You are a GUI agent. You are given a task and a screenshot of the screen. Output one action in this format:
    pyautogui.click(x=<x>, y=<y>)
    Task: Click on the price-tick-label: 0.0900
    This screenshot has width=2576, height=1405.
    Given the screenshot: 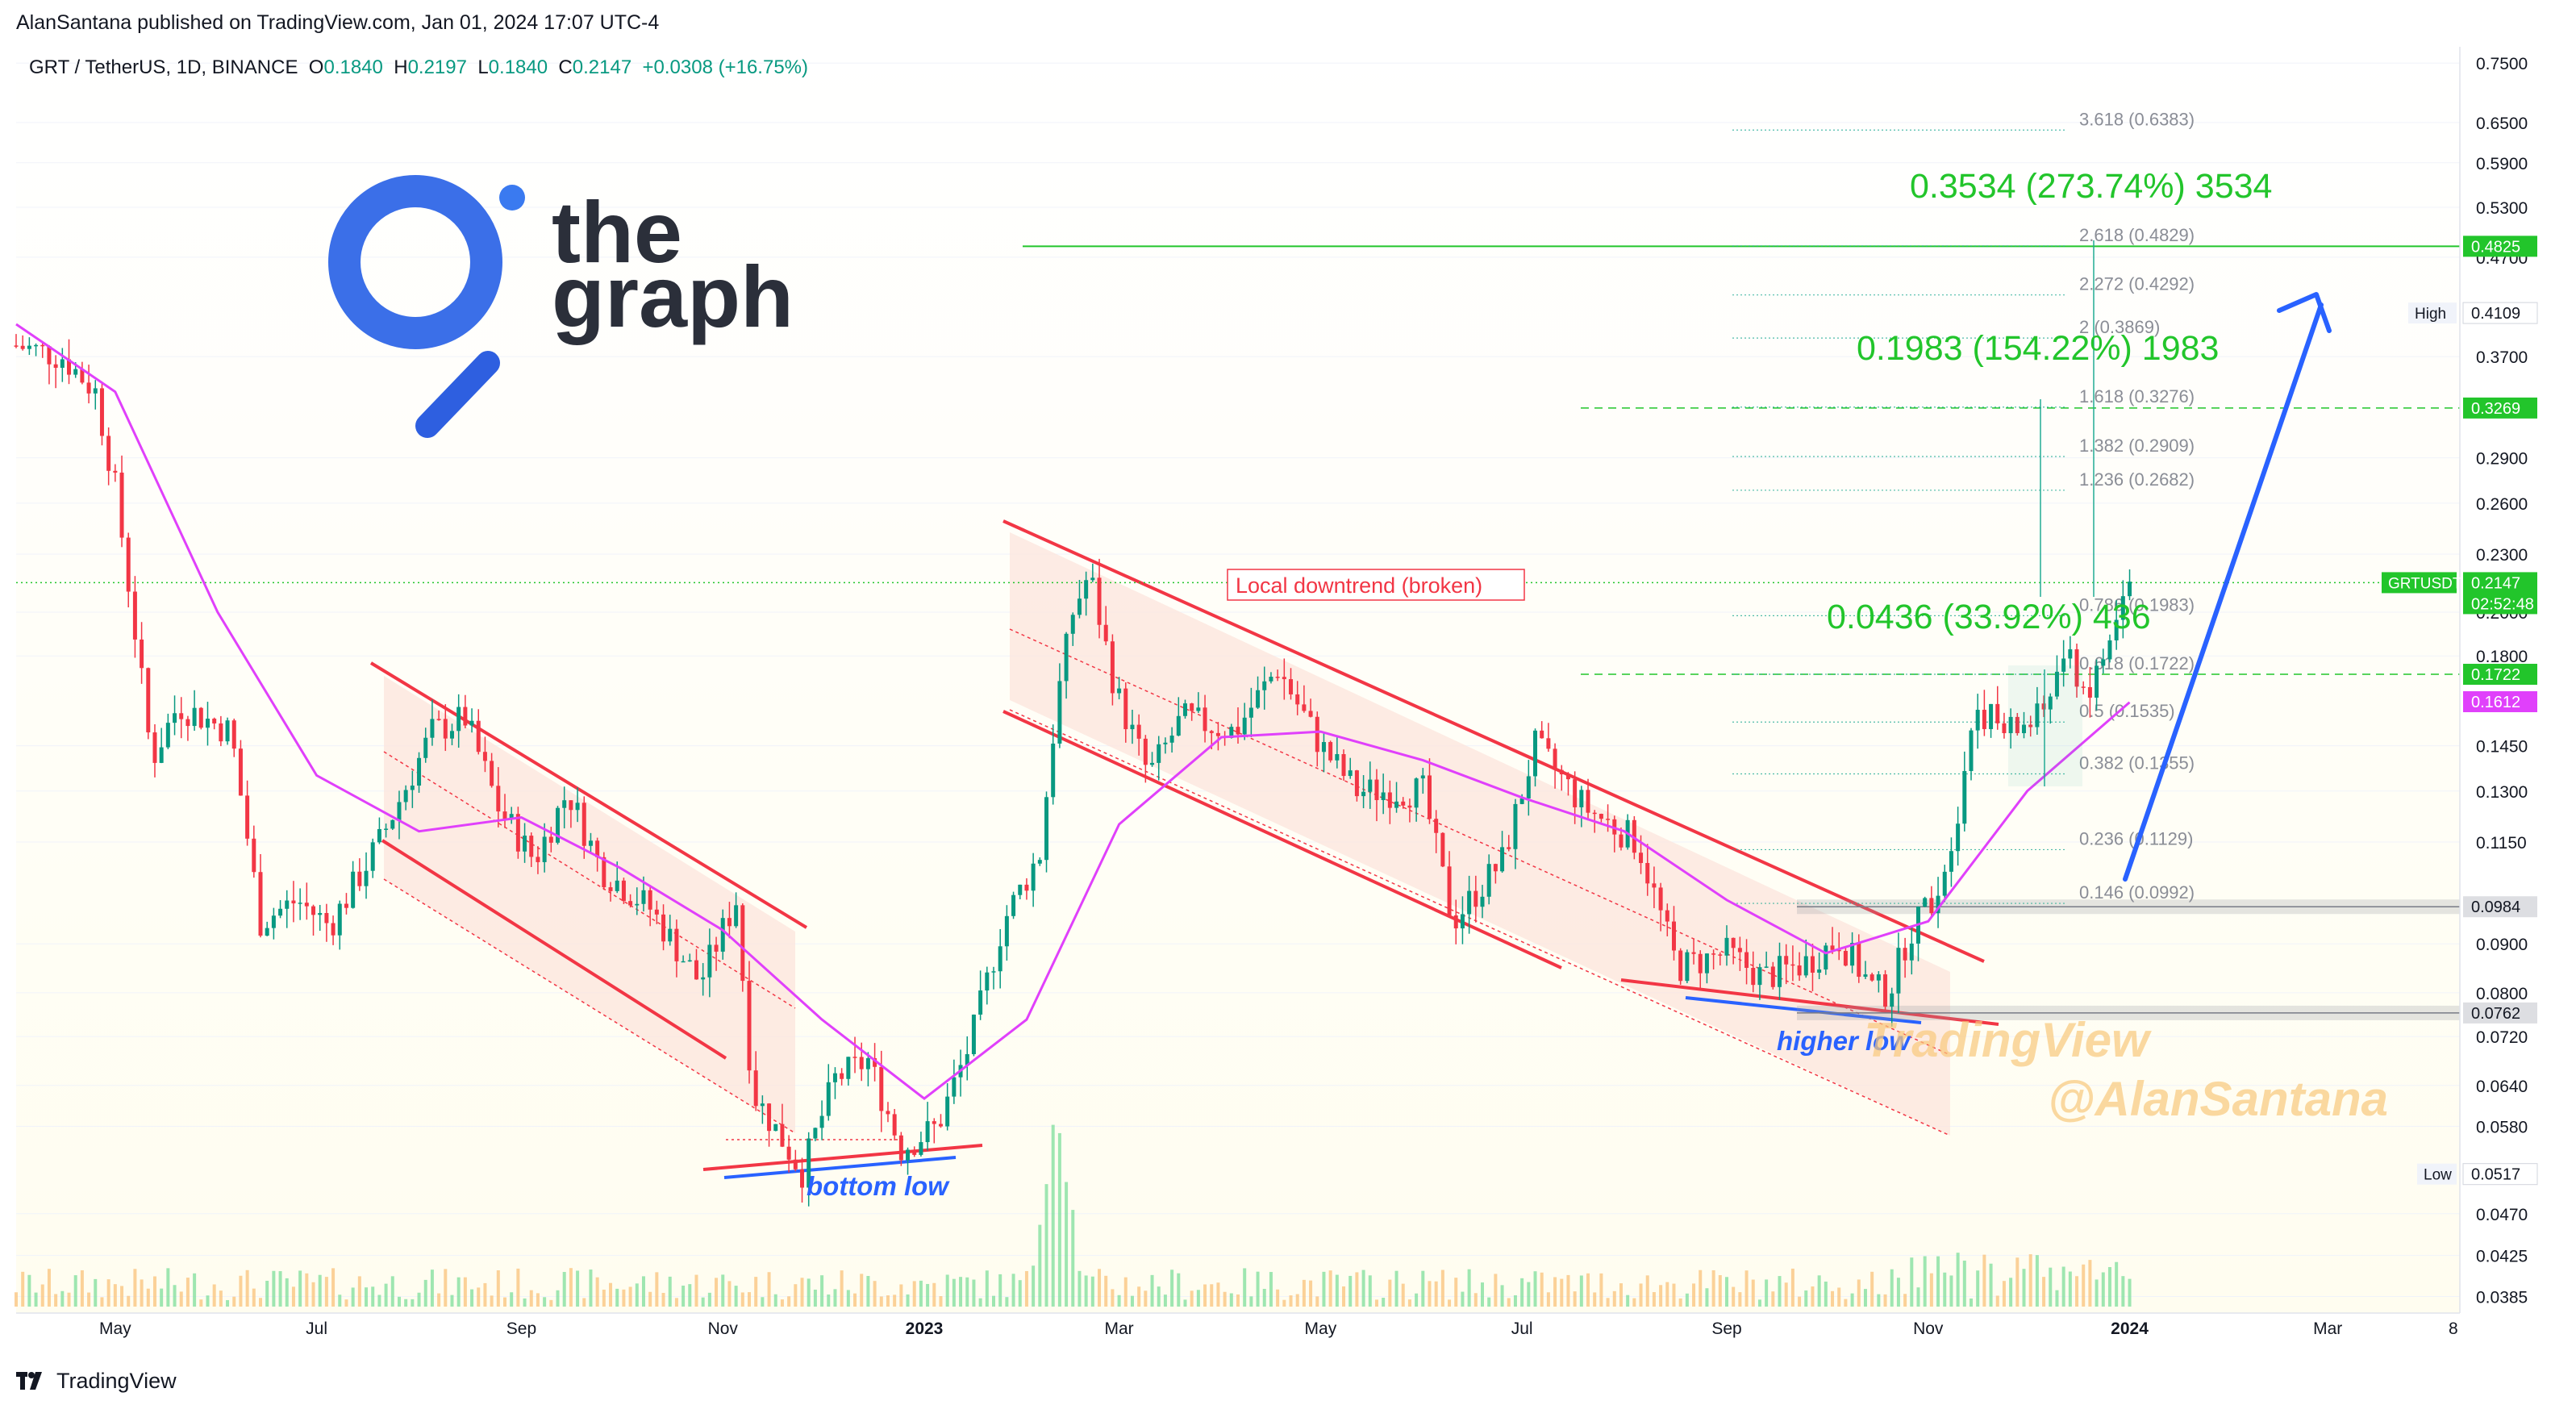 What is the action you would take?
    pyautogui.click(x=2502, y=945)
    